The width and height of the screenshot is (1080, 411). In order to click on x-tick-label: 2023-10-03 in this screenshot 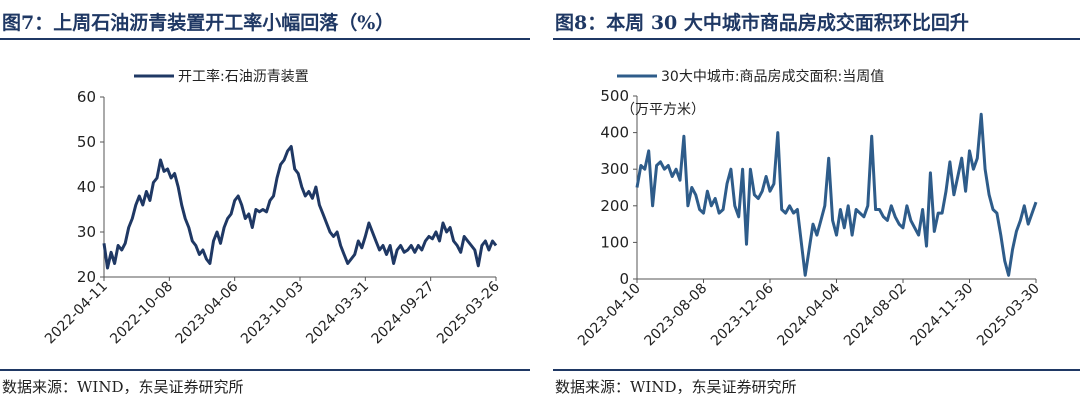, I will do `click(272, 313)`.